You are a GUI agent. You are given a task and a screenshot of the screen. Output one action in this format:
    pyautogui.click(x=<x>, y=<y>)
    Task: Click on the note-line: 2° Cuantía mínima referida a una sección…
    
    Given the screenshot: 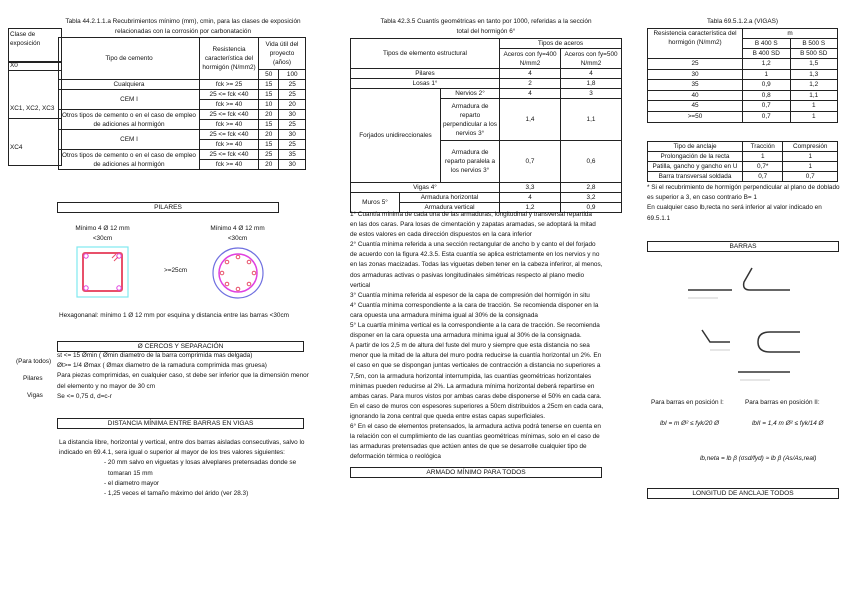 What is the action you would take?
    pyautogui.click(x=473, y=245)
    